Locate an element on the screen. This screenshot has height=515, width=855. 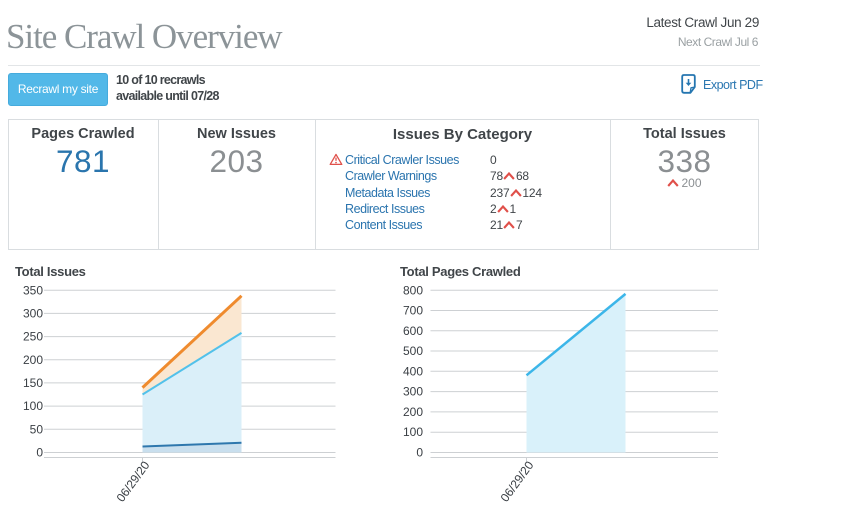
svg-text: Total Pages Crawled is located at coordinates (460, 271).